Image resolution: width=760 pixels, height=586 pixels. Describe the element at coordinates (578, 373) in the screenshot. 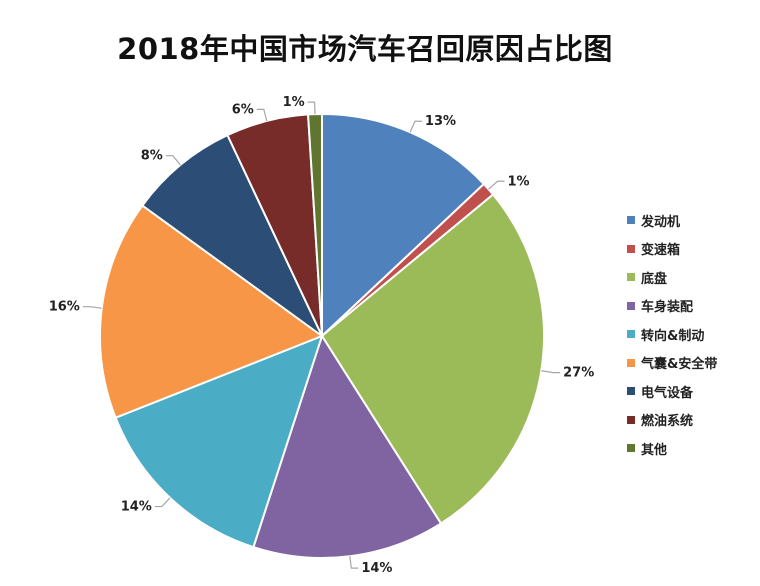

I see `data-label-2: 27%` at that location.